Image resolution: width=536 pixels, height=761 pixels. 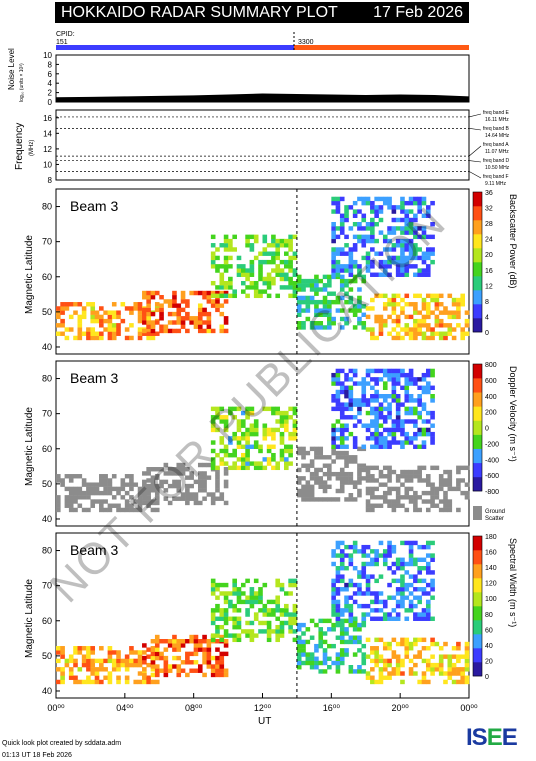 I want to click on x-tick-label: 20⁰⁰, so click(x=401, y=708).